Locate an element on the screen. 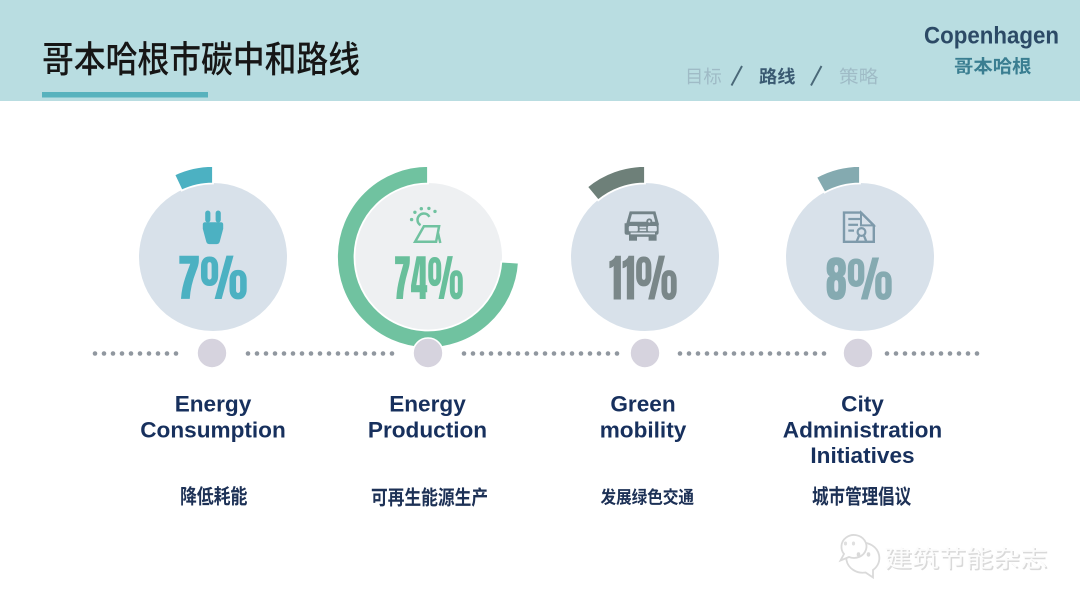 The height and width of the screenshot is (607, 1080). svg-text: City is located at coordinates (862, 404).